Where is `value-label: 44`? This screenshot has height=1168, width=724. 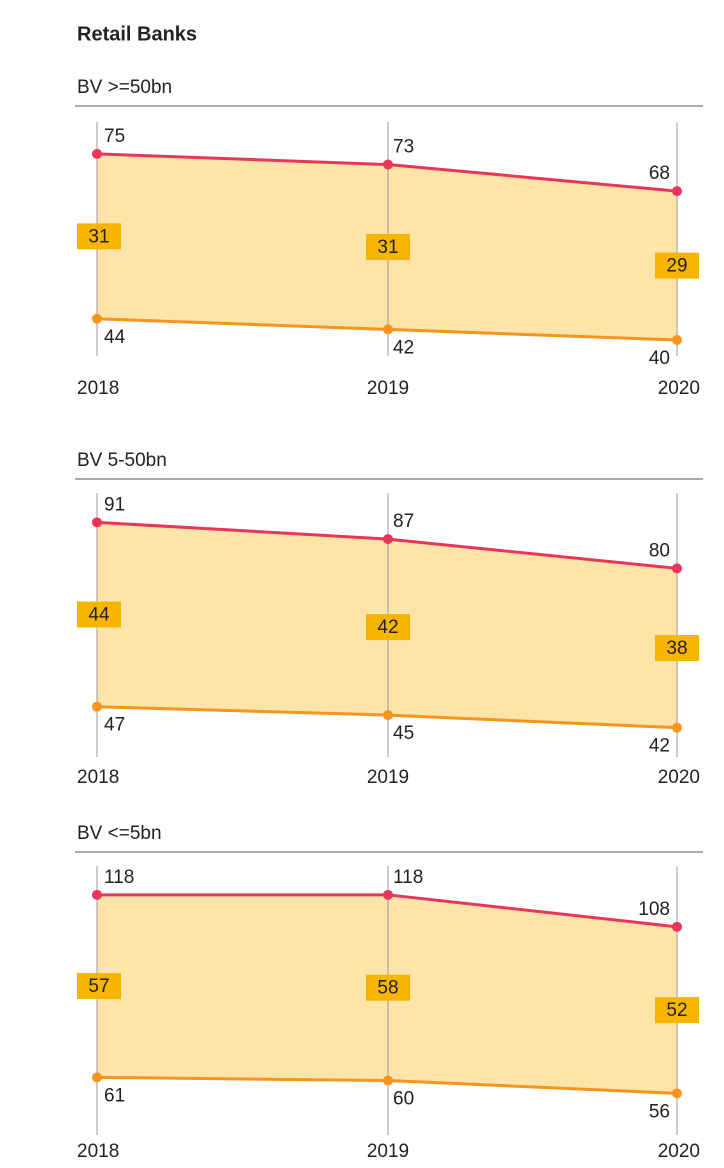 value-label: 44 is located at coordinates (115, 337).